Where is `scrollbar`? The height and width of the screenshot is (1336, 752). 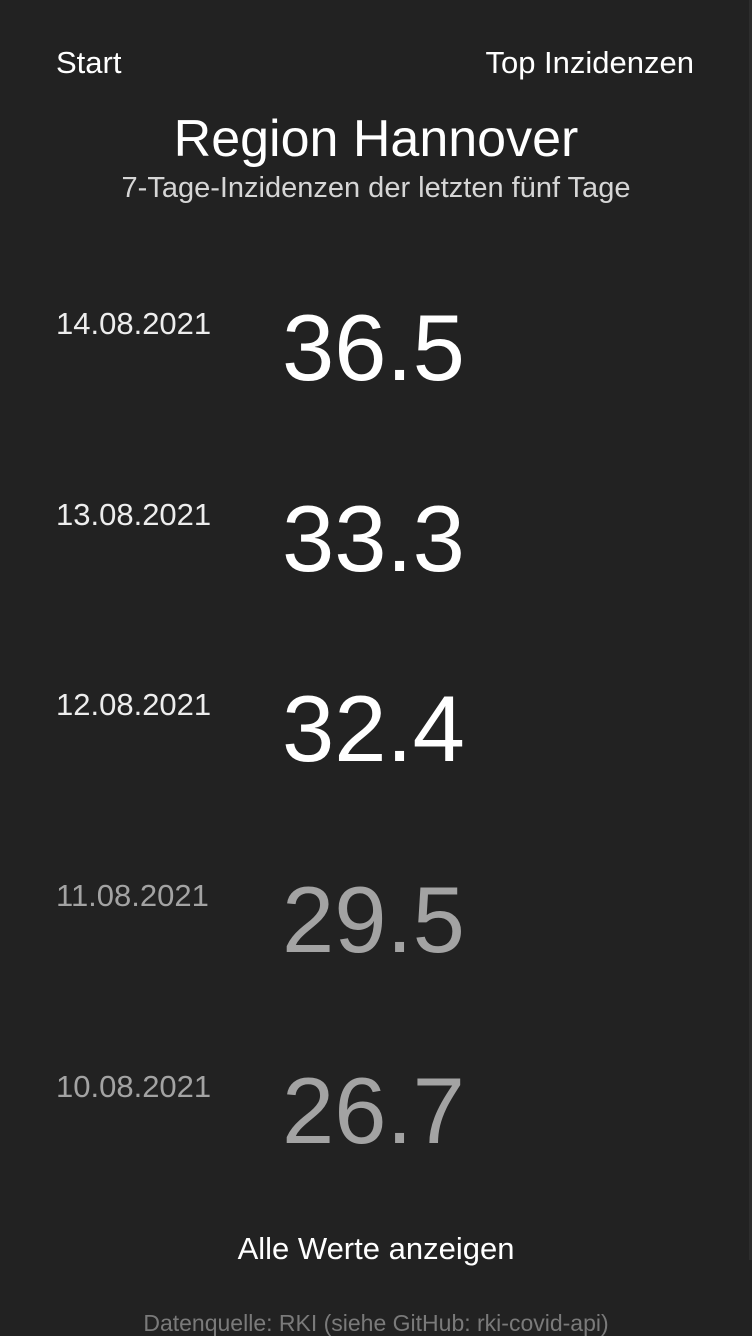
scrollbar is located at coordinates (750, 630).